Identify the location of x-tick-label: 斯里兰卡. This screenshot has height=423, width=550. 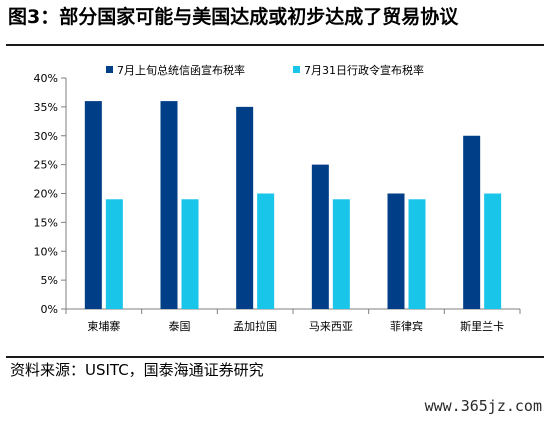
(482, 326).